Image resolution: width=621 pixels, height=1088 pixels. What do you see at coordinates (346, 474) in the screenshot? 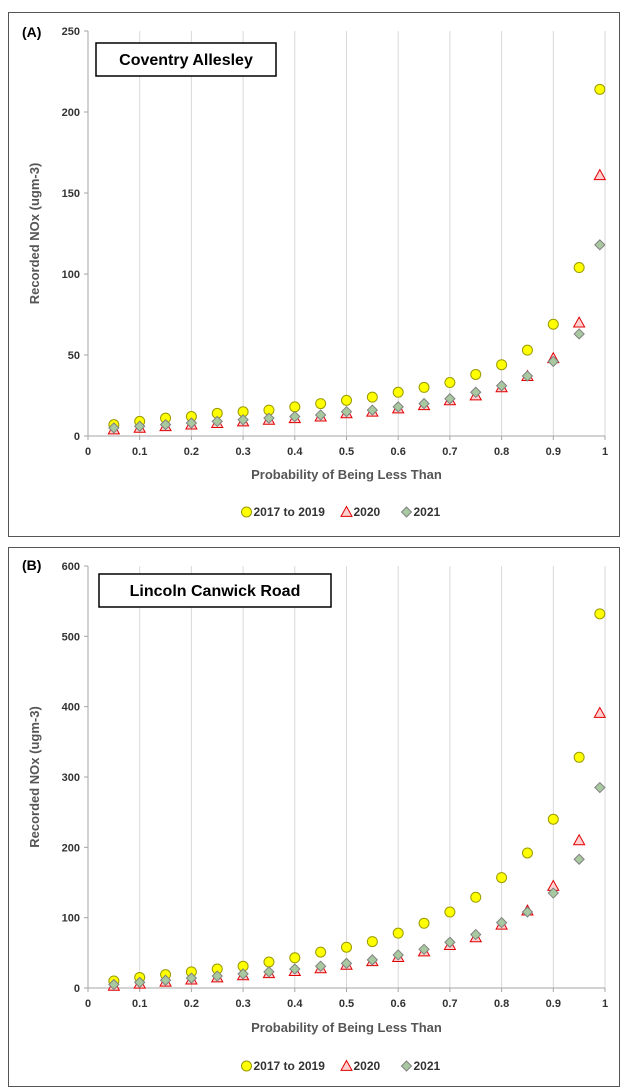
I see `x-axis-title: Probability of Being Less Than` at bounding box center [346, 474].